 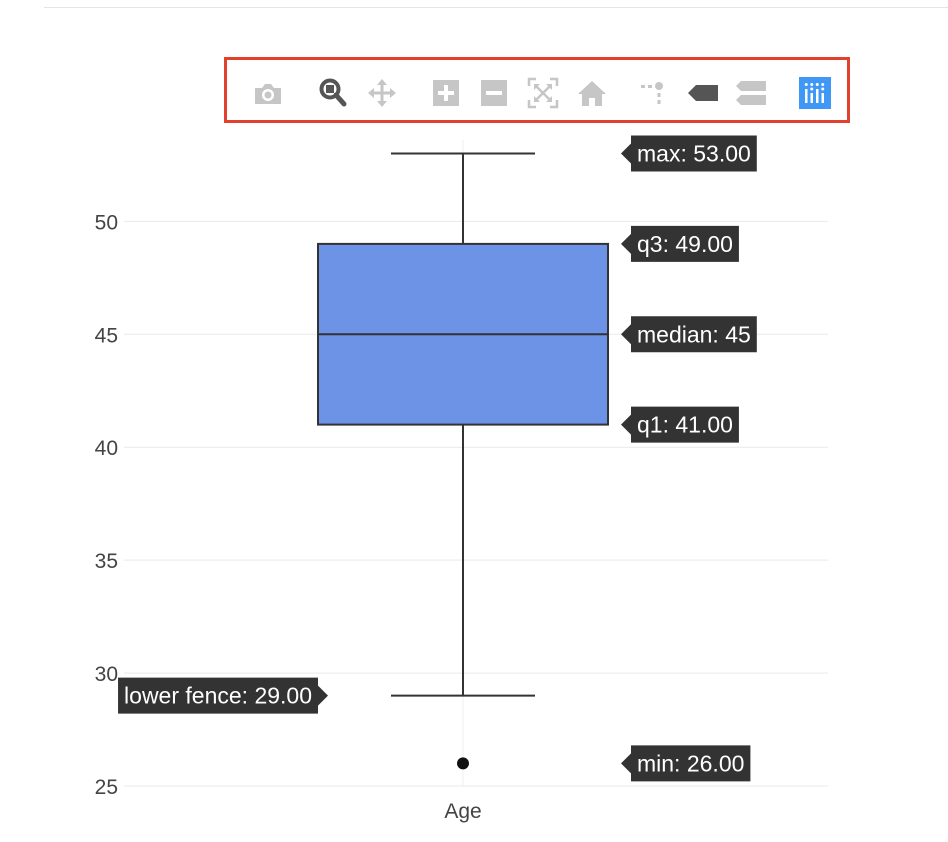 I want to click on hover-label-max: max: 53.00, so click(x=689, y=153).